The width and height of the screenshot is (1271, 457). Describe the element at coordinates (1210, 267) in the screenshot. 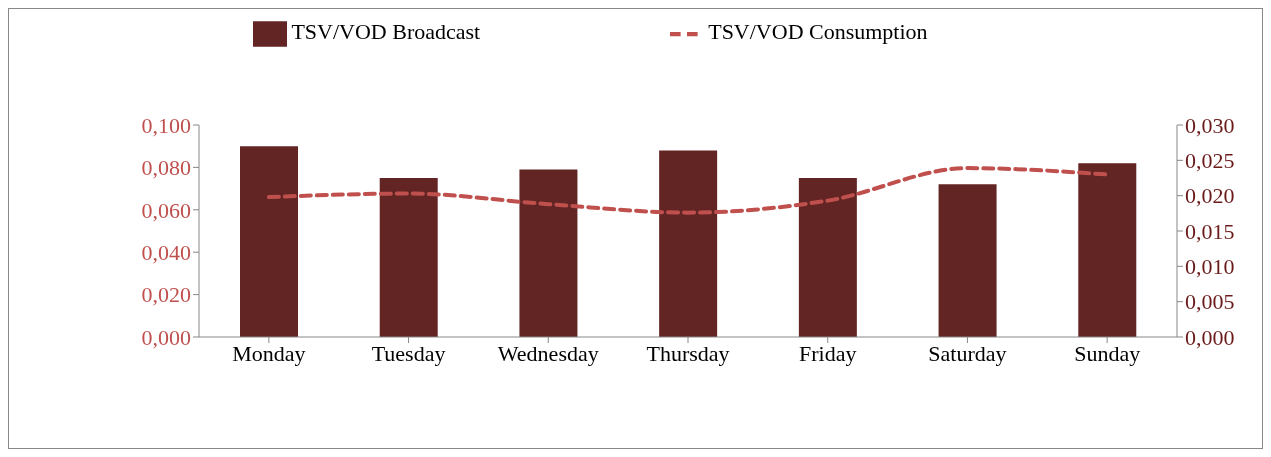

I see `y2-tick-label: 0,010` at that location.